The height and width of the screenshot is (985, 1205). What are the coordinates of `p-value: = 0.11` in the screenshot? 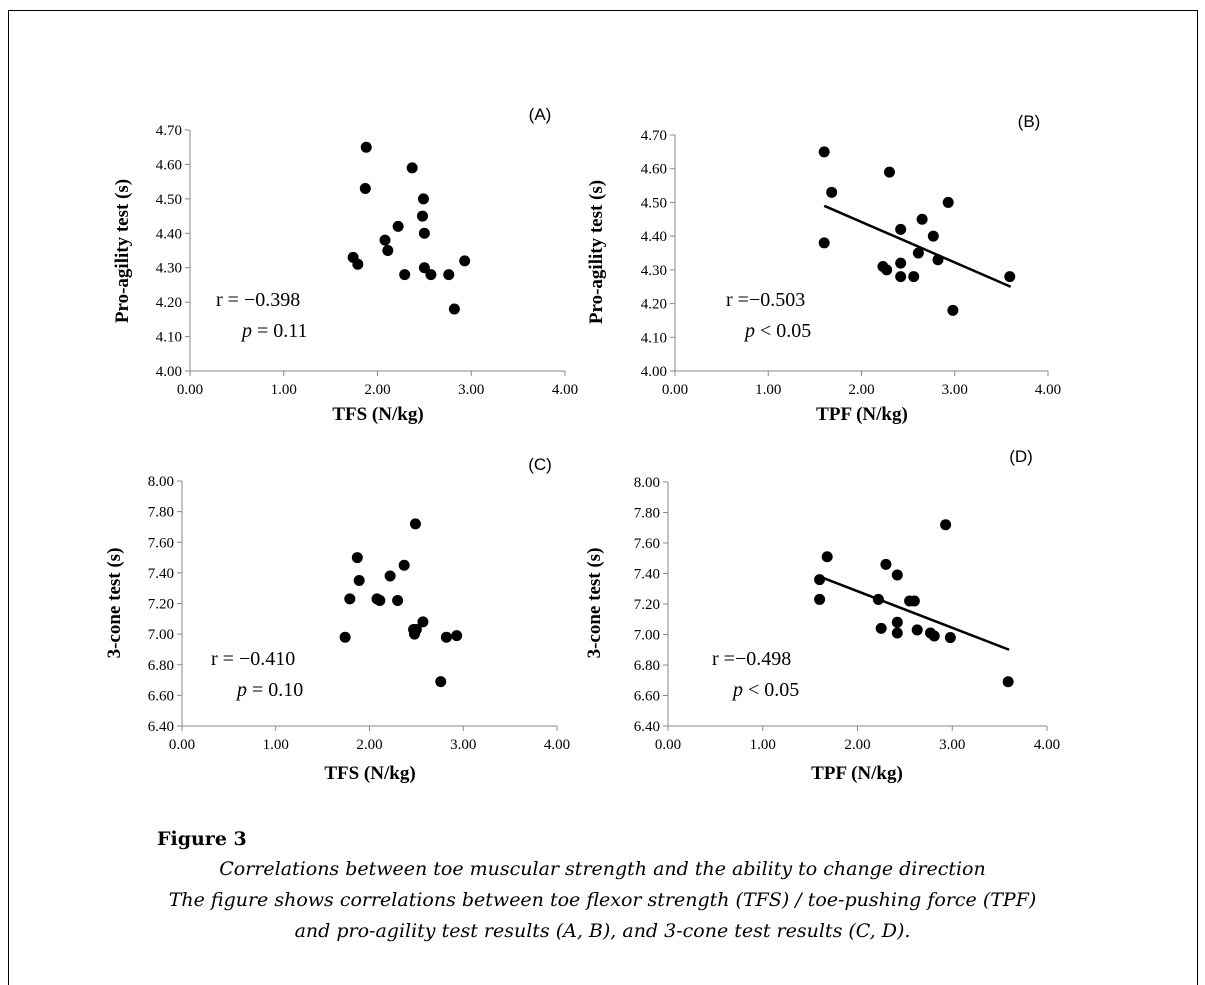 It's located at (280, 331).